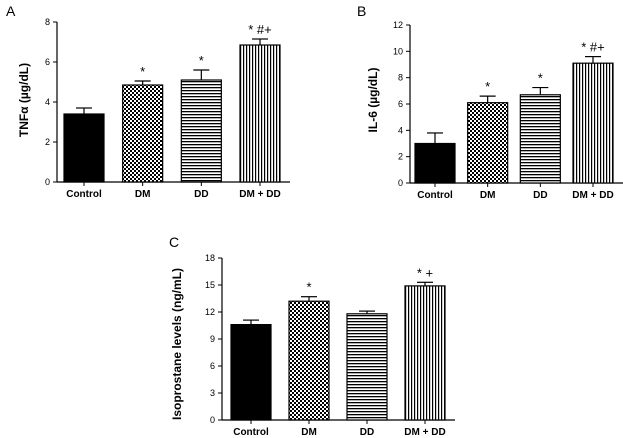 The image size is (623, 438). I want to click on y-tick-label: 3, so click(212, 393).